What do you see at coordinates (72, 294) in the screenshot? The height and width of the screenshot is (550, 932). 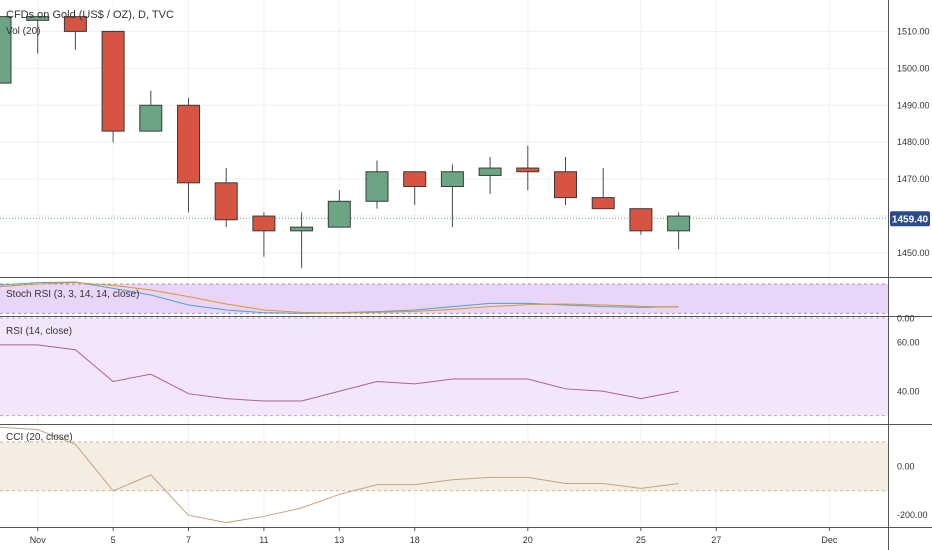 I see `stoch-rsi-label: Stoch RSI (3, 3, 14, 14, close)` at bounding box center [72, 294].